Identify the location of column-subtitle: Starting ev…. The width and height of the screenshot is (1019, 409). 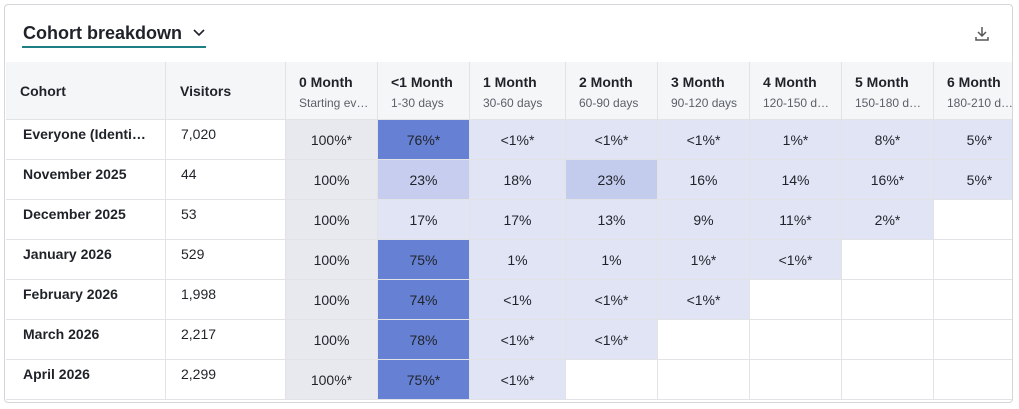
(334, 103).